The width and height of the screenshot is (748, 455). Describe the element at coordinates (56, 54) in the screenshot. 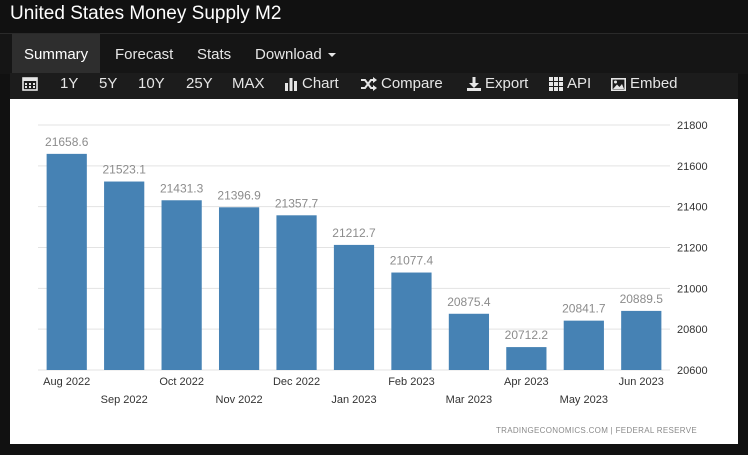

I see `tab-summary: Summary` at that location.